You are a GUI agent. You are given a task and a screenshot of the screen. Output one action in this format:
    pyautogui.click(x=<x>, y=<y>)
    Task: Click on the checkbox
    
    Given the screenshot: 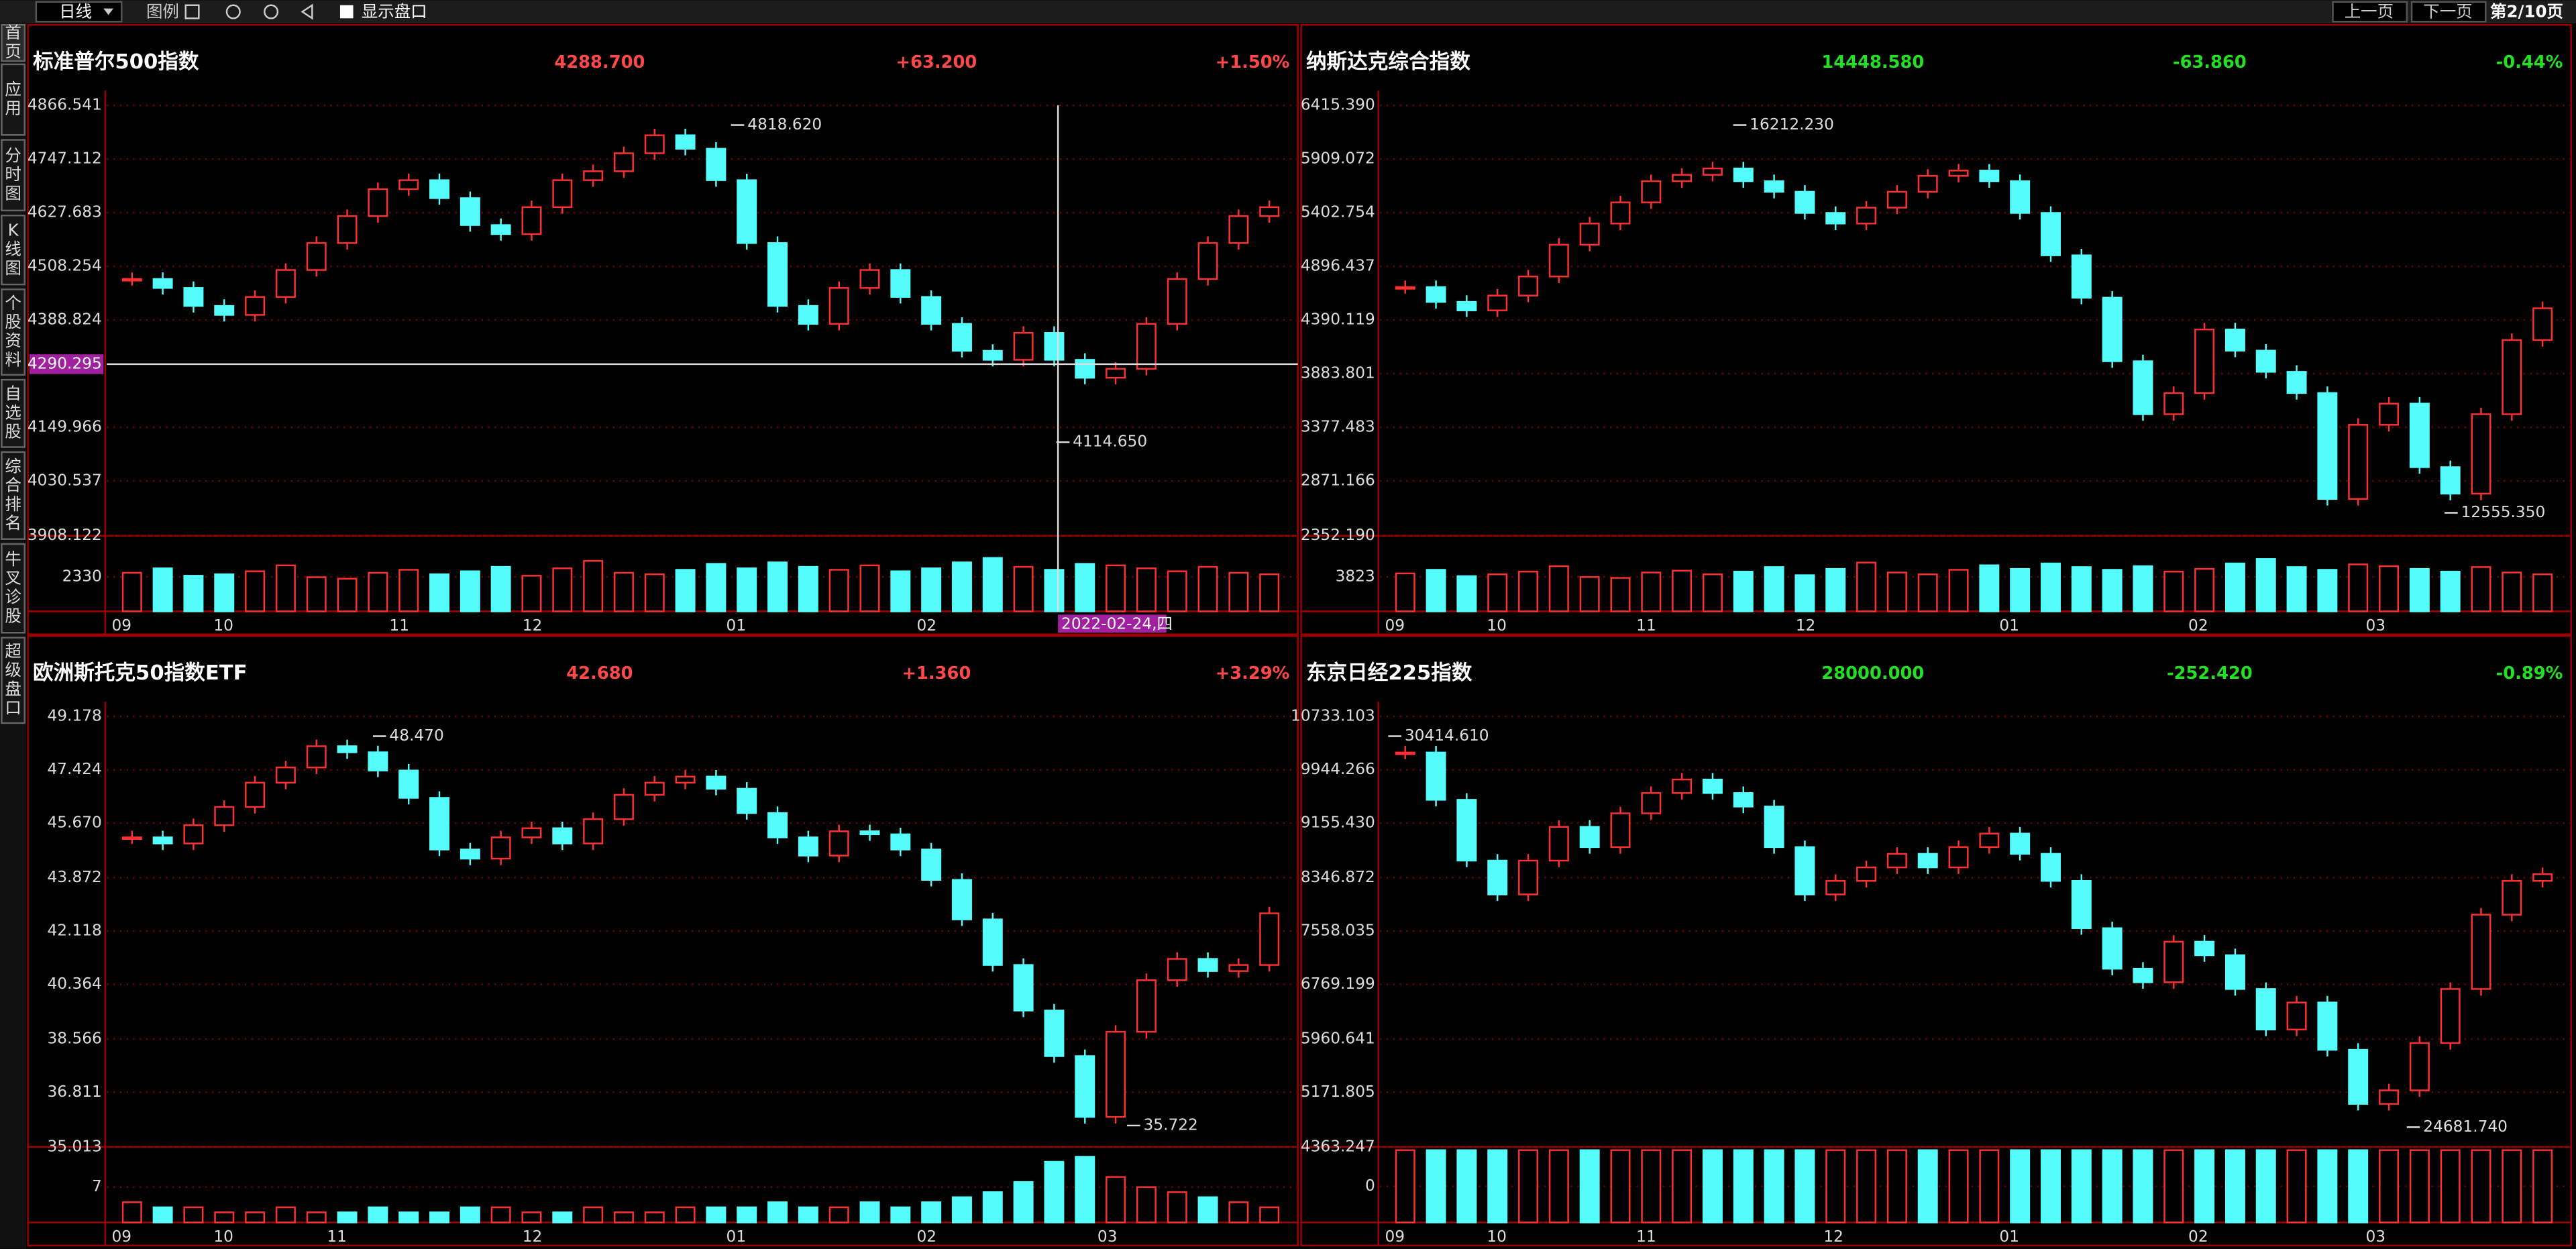 What is the action you would take?
    pyautogui.click(x=346, y=12)
    